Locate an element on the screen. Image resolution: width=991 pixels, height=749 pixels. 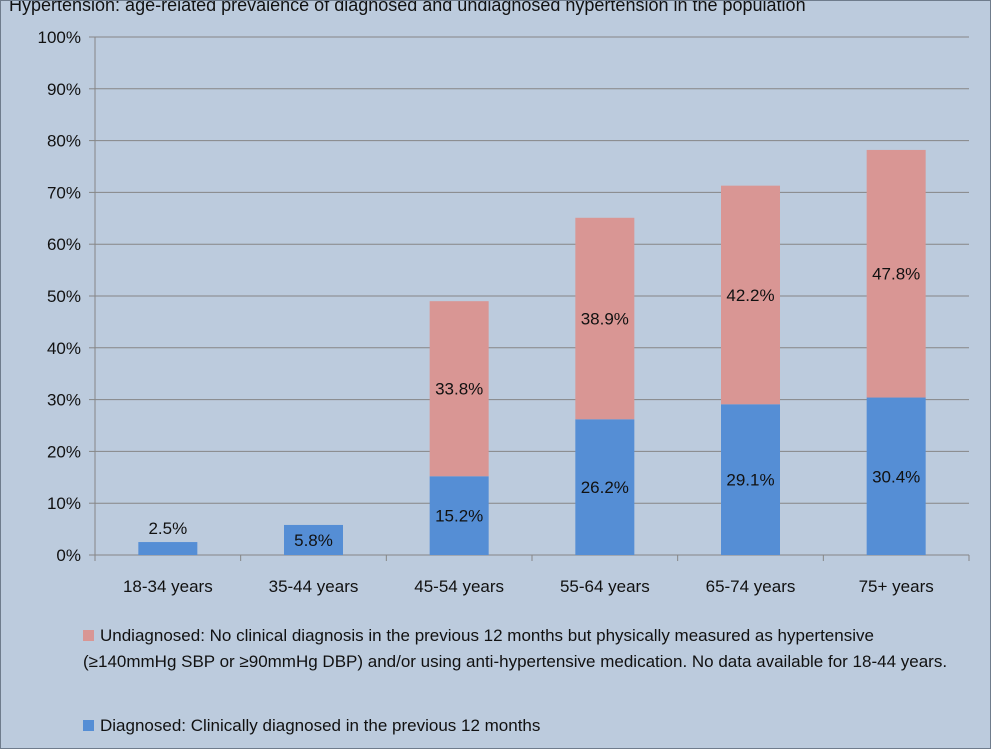
y-tick-label: 40% is located at coordinates (64, 348).